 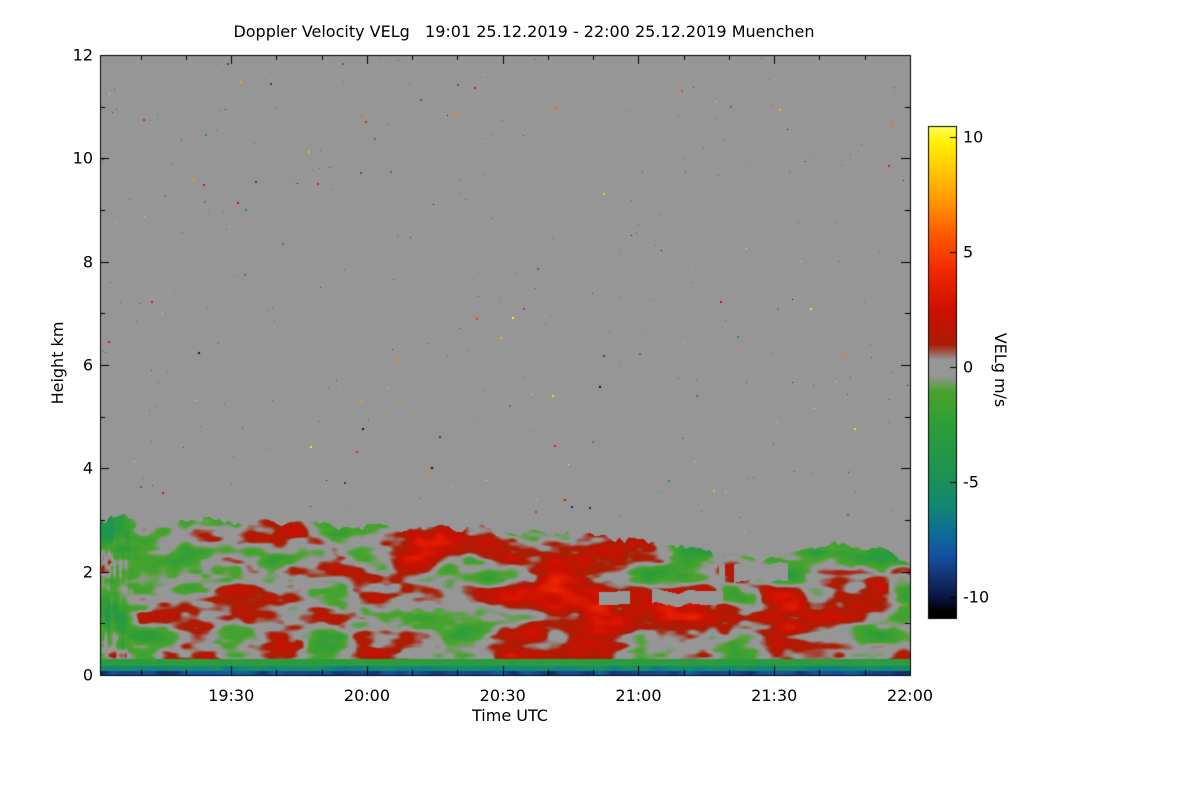 I want to click on x-tick-label: 22:00, so click(x=910, y=695).